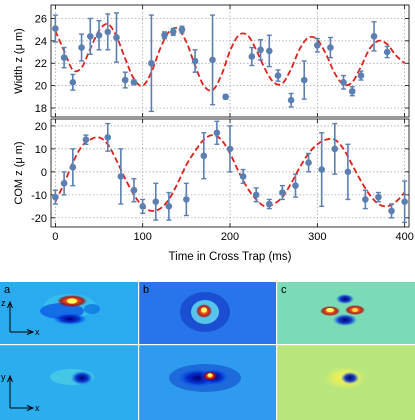 This screenshot has width=415, height=420. I want to click on panel-b-top, so click(207, 313).